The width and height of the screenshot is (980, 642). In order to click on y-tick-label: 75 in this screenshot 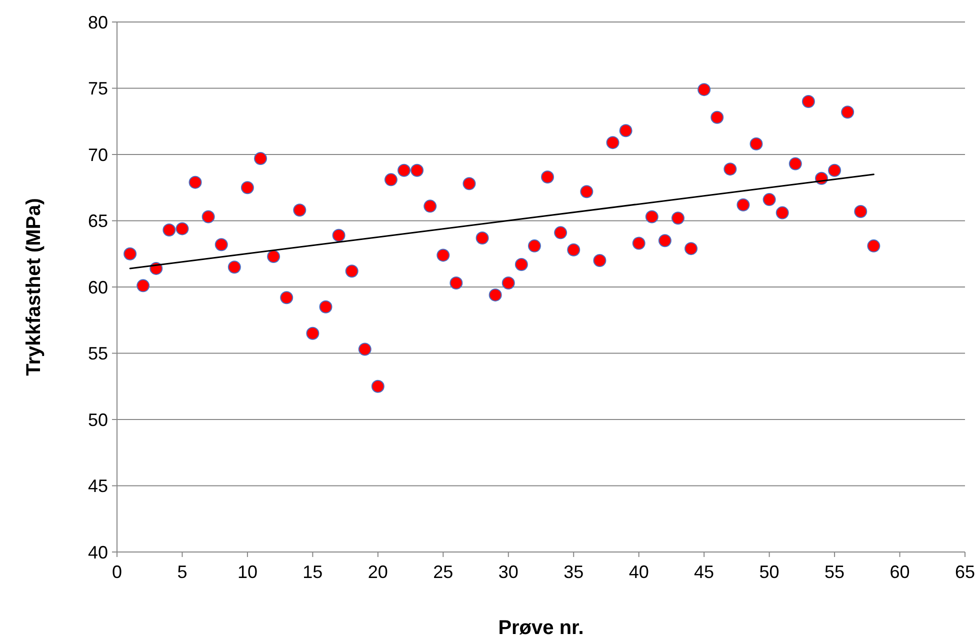, I will do `click(98, 88)`.